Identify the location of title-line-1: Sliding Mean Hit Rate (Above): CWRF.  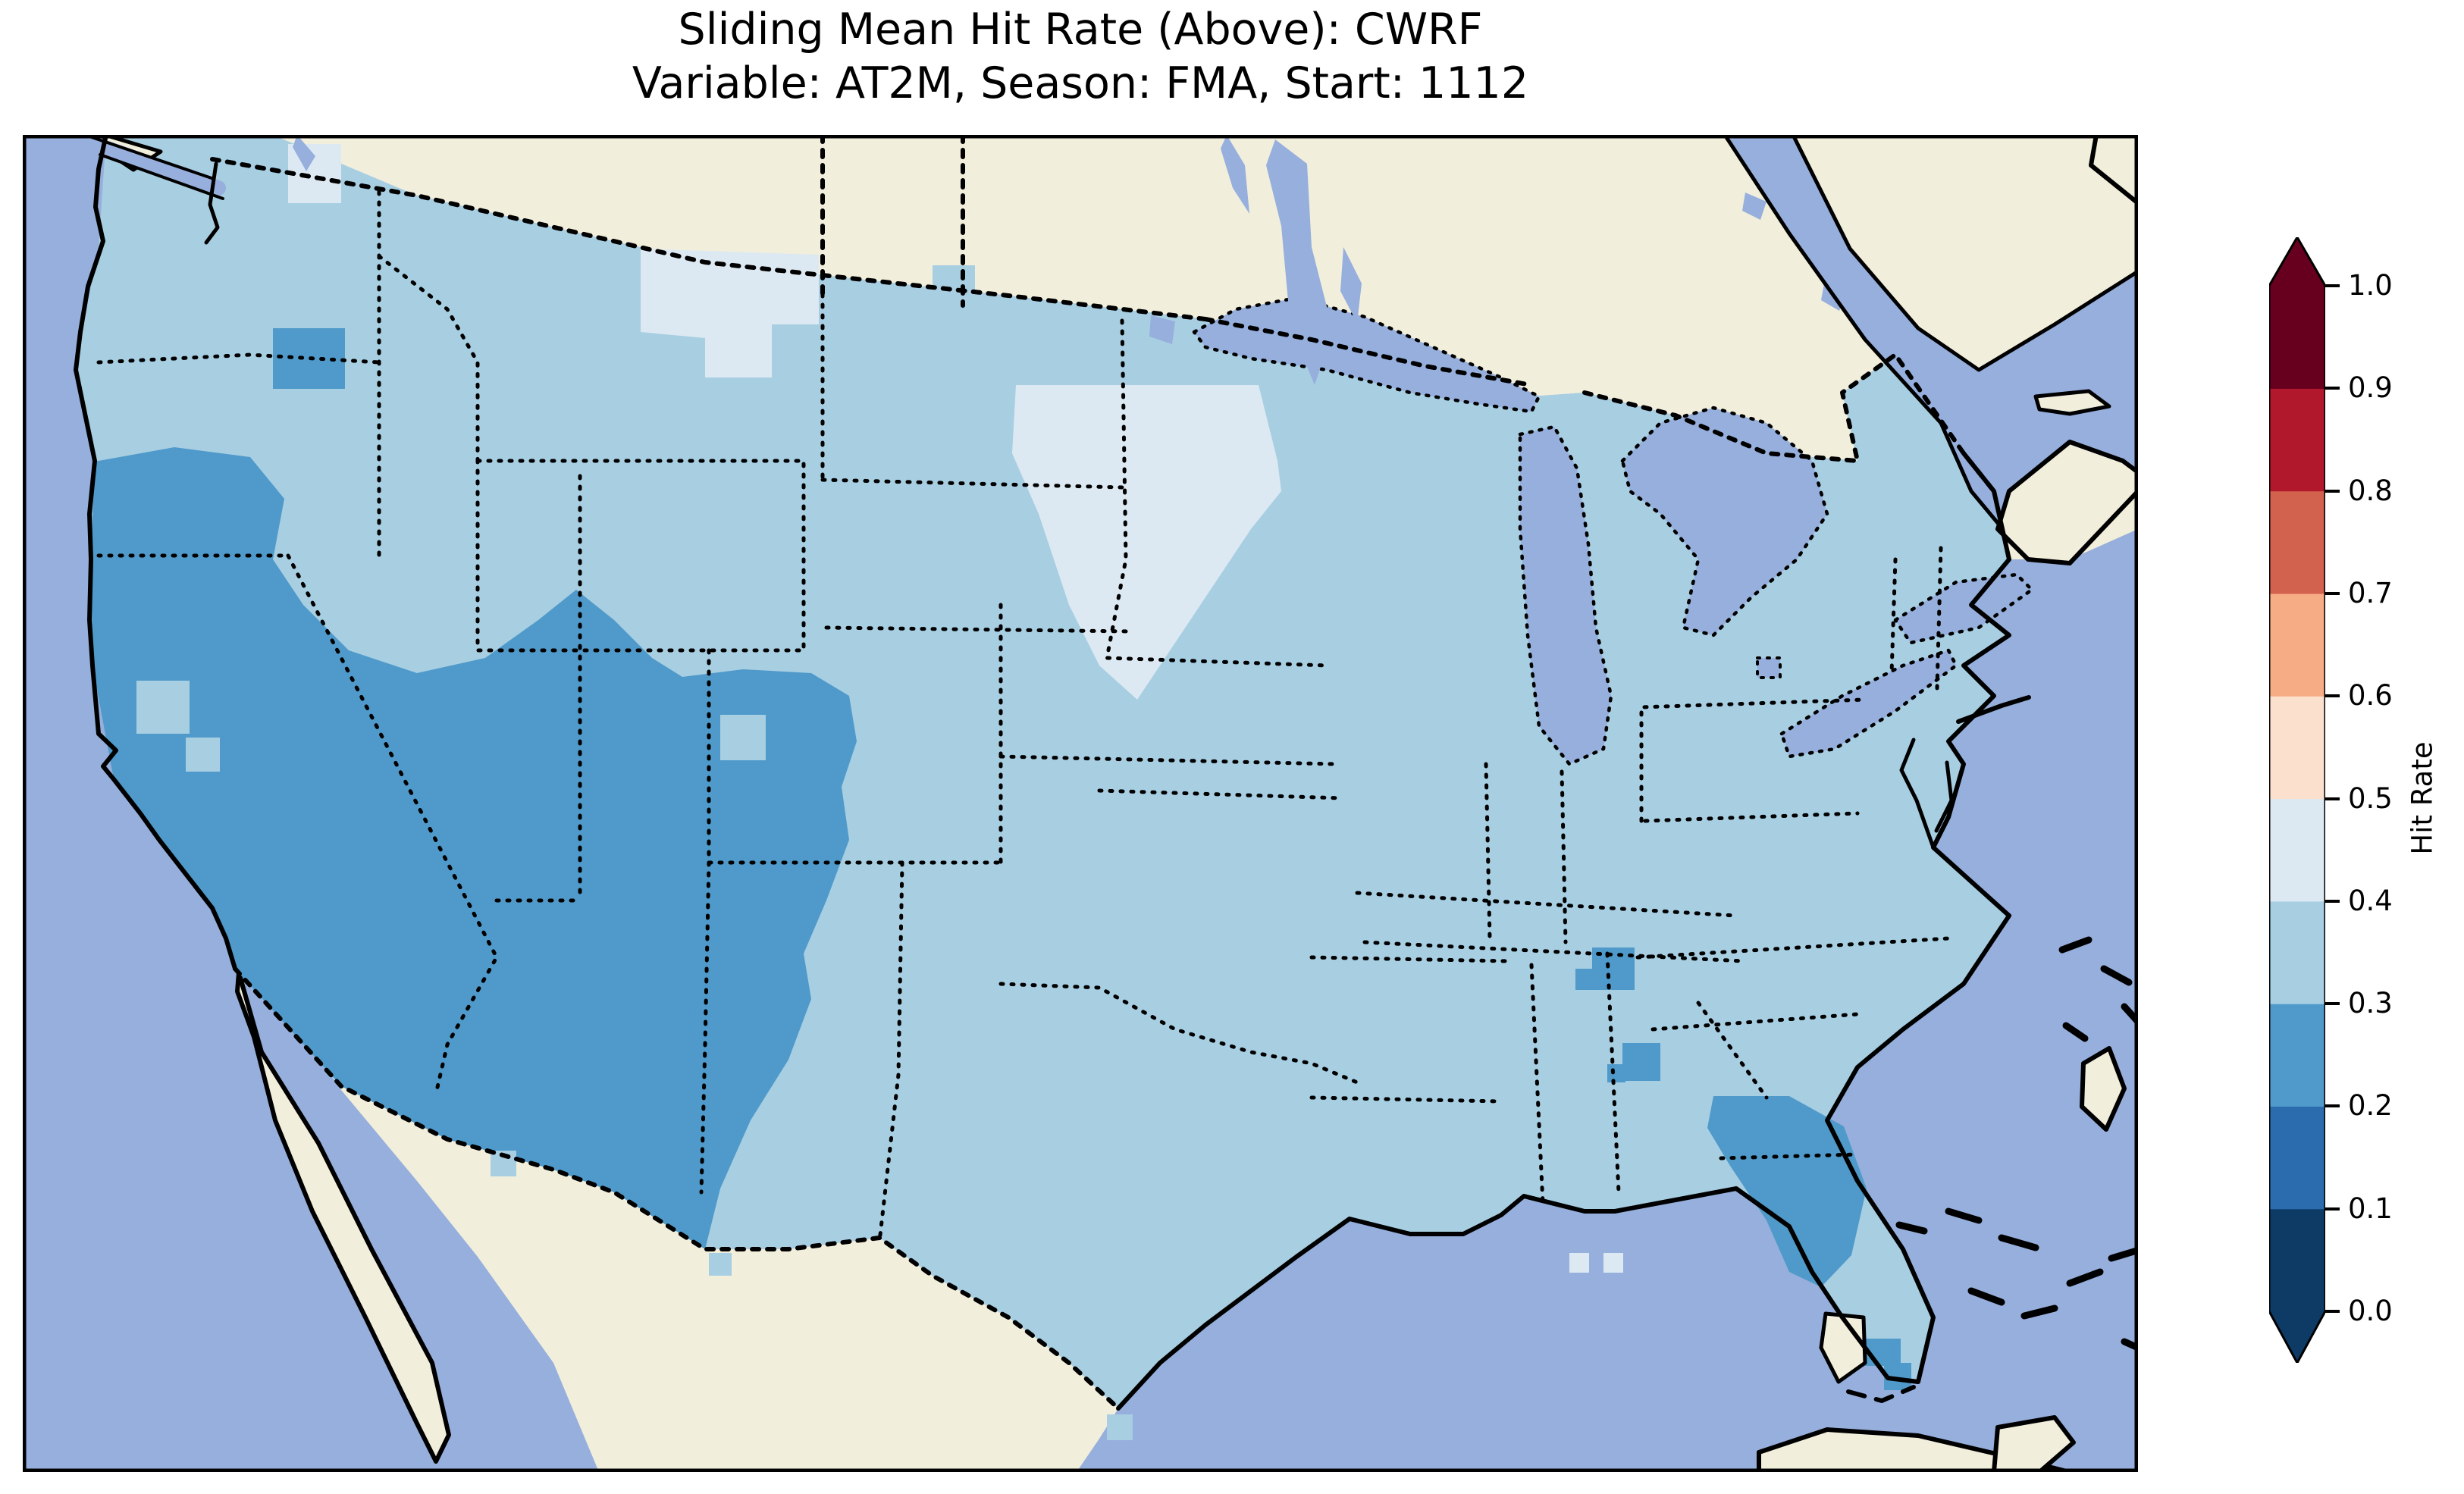
(1081, 30).